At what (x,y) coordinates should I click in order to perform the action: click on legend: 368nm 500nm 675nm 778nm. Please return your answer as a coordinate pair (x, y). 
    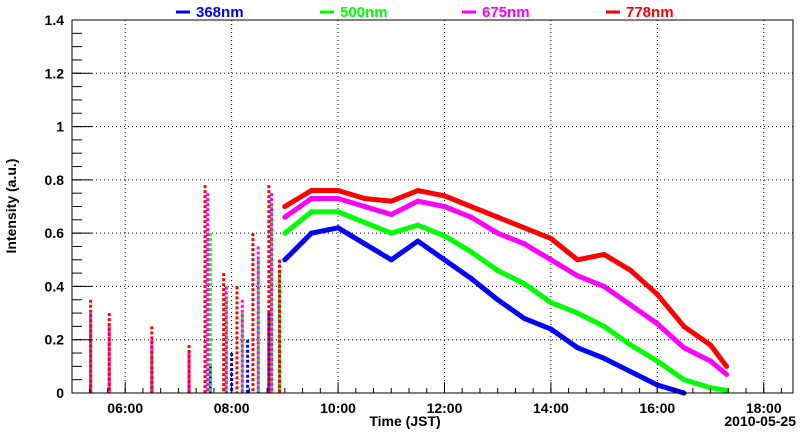
    Looking at the image, I should click on (425, 12).